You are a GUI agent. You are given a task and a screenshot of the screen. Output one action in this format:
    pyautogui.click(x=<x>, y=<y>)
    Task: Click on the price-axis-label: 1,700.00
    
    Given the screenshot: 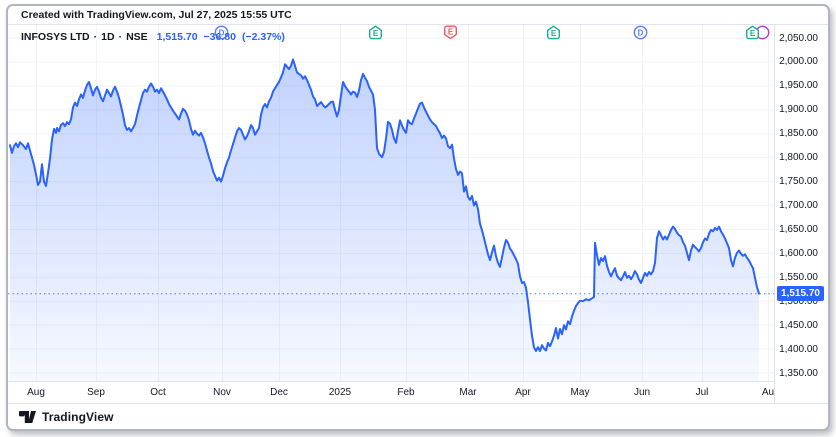 What is the action you would take?
    pyautogui.click(x=798, y=205)
    